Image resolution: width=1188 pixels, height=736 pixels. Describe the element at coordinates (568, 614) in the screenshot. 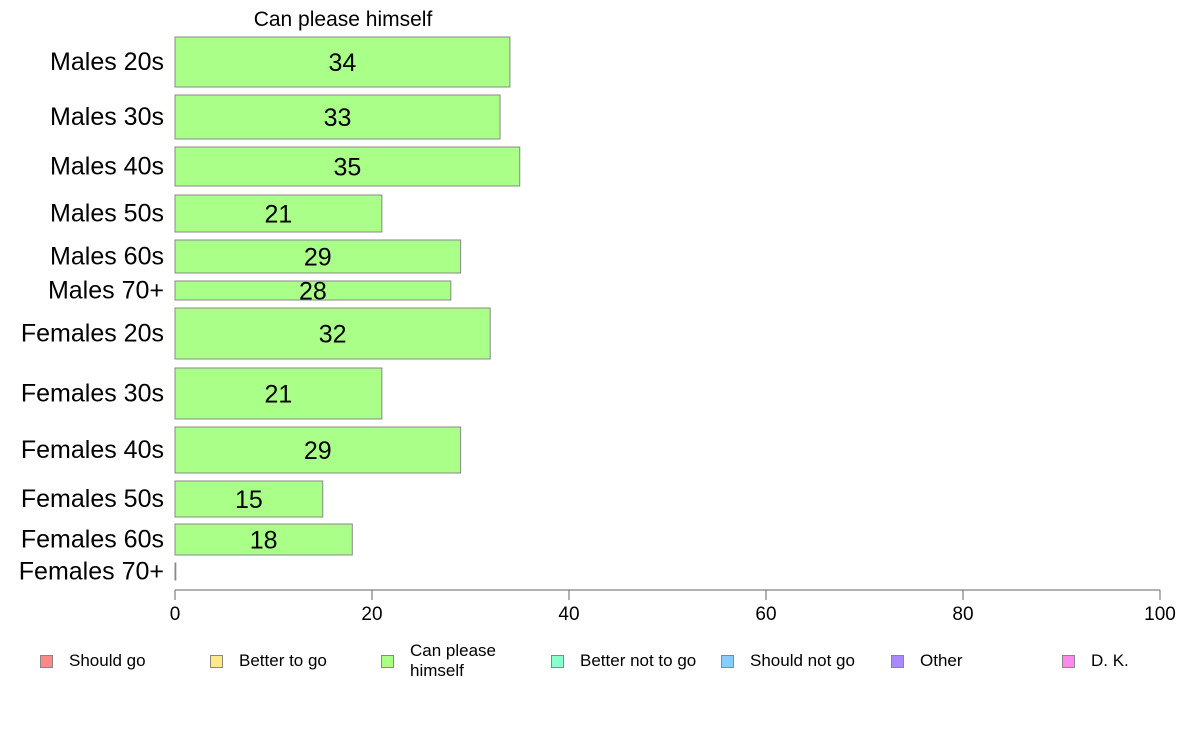

I see `x-tick-label: 40` at that location.